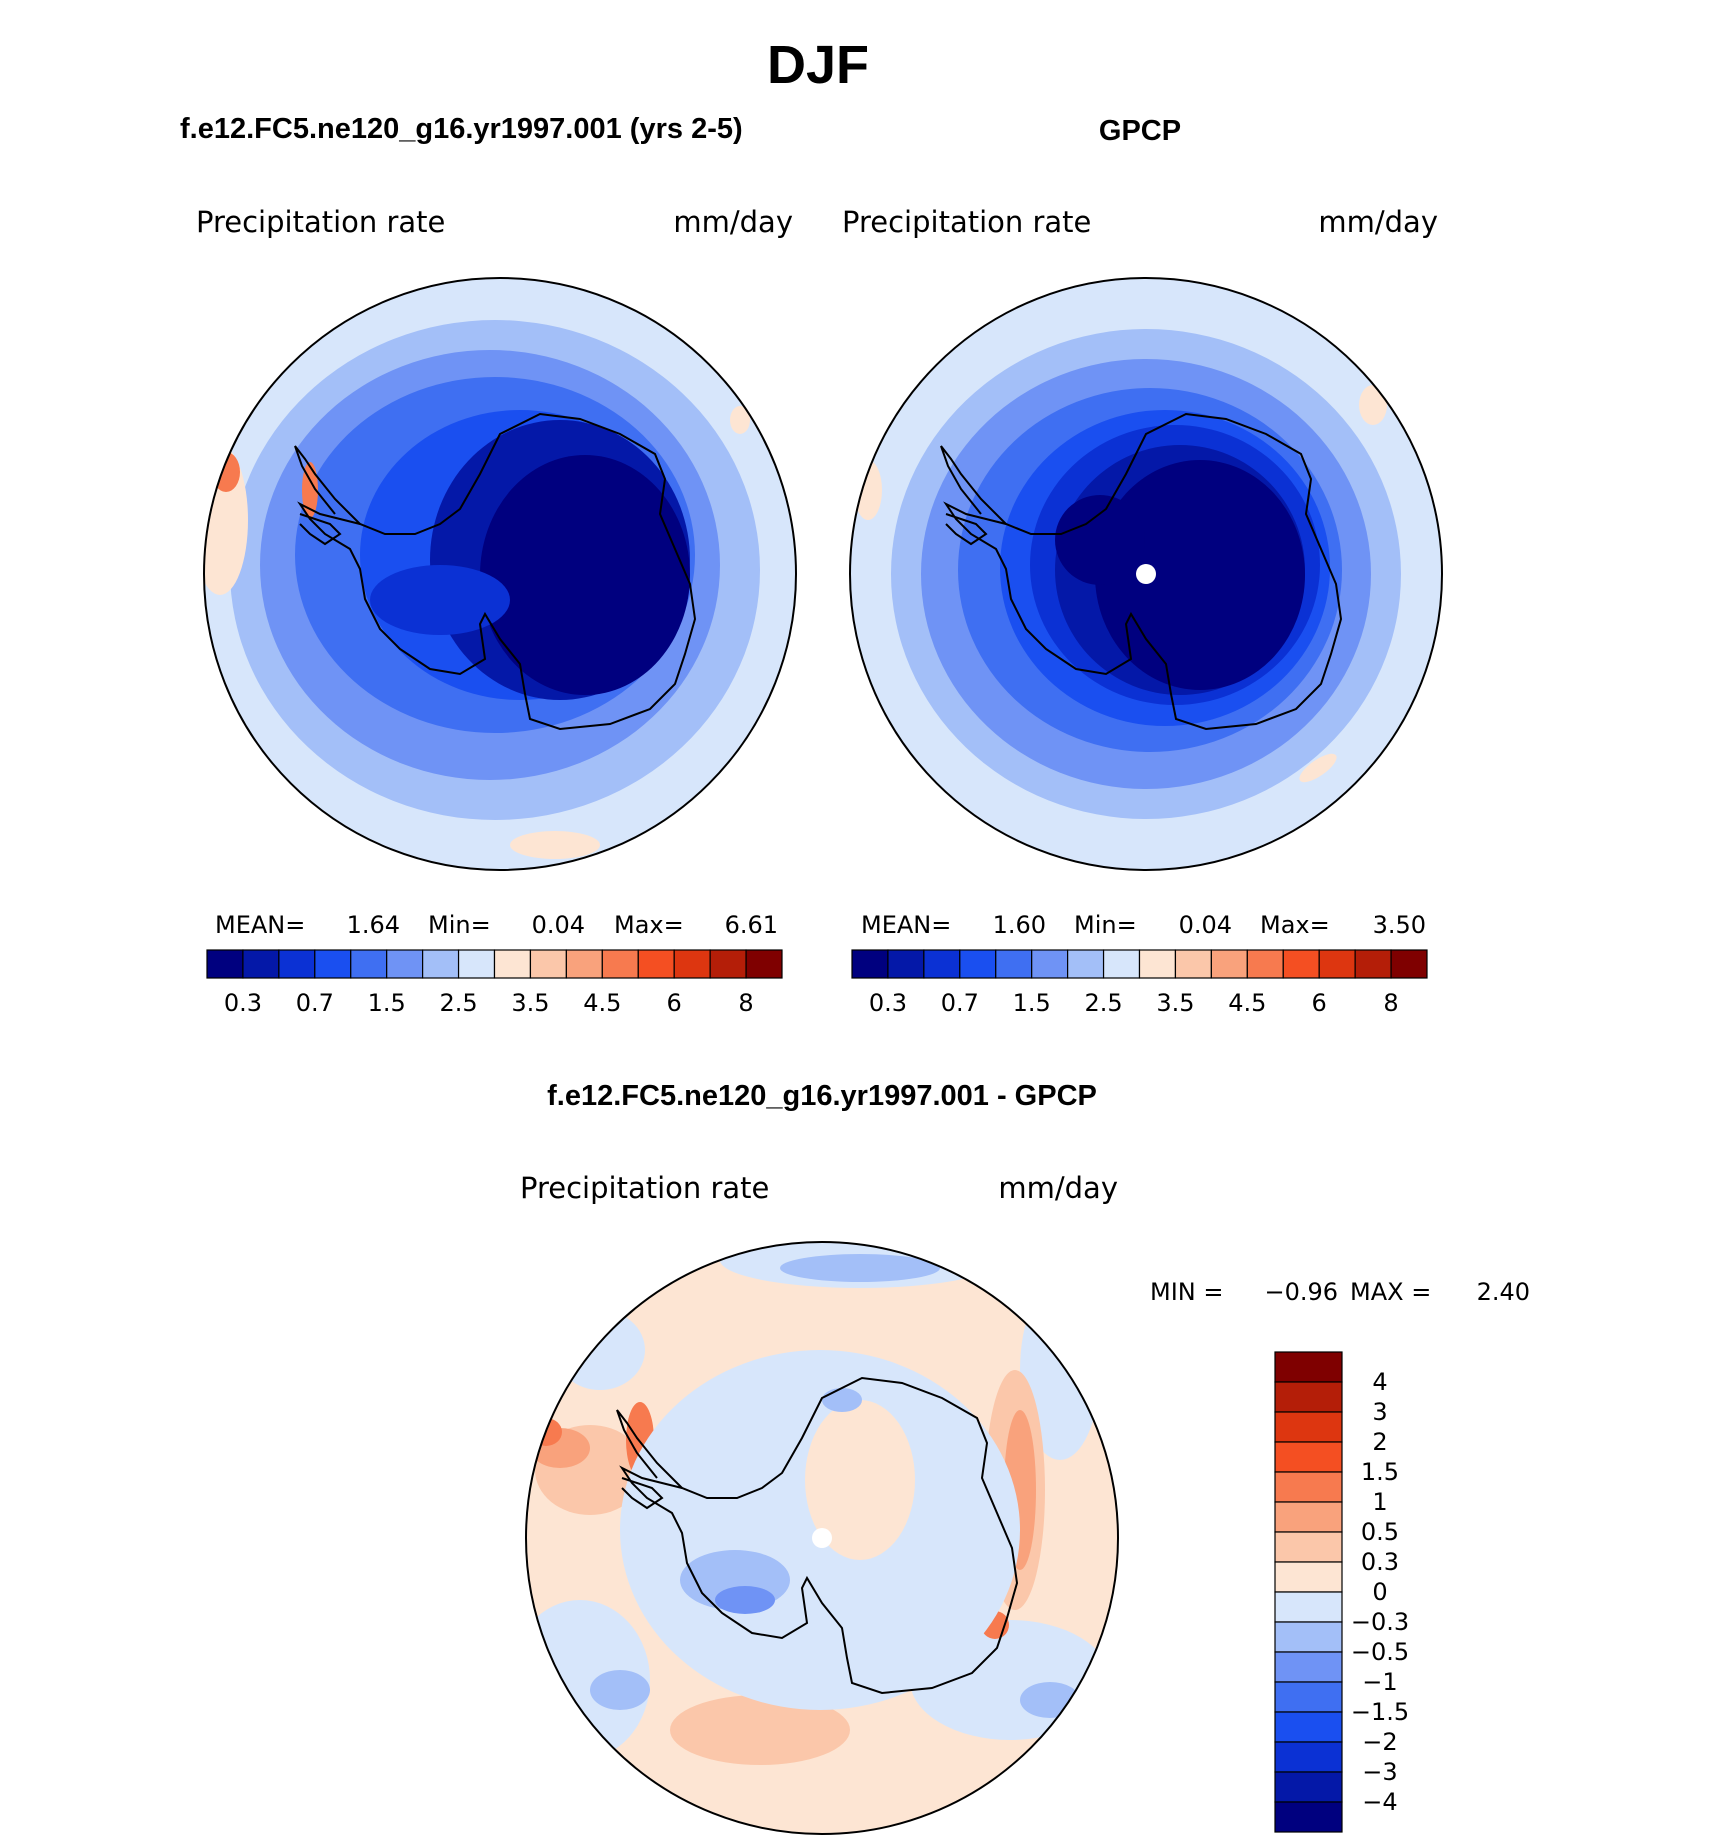 The image size is (1710, 1840). Describe the element at coordinates (1319, 1003) in the screenshot. I see `colorbar-obs-tick-label: 6` at that location.